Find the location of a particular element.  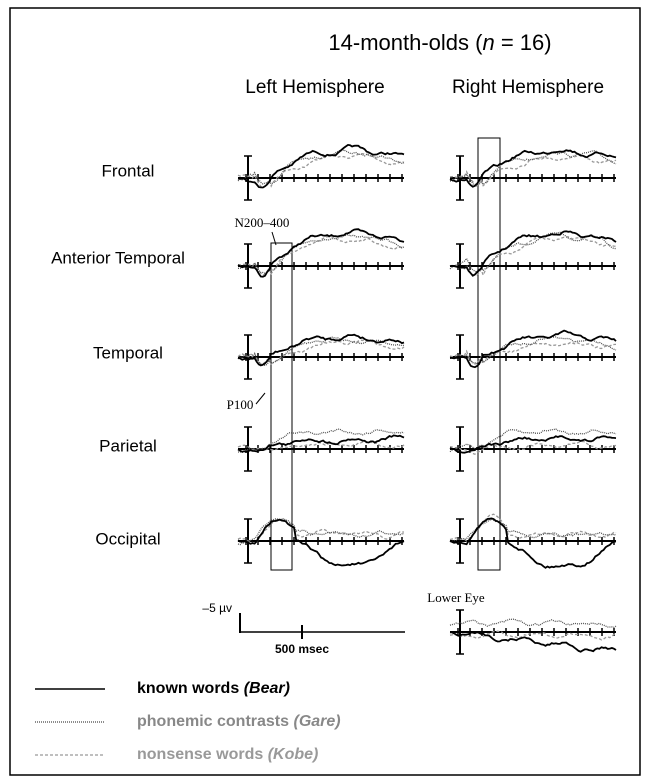

title: 14-month-olds (n = 16) is located at coordinates (439, 42).